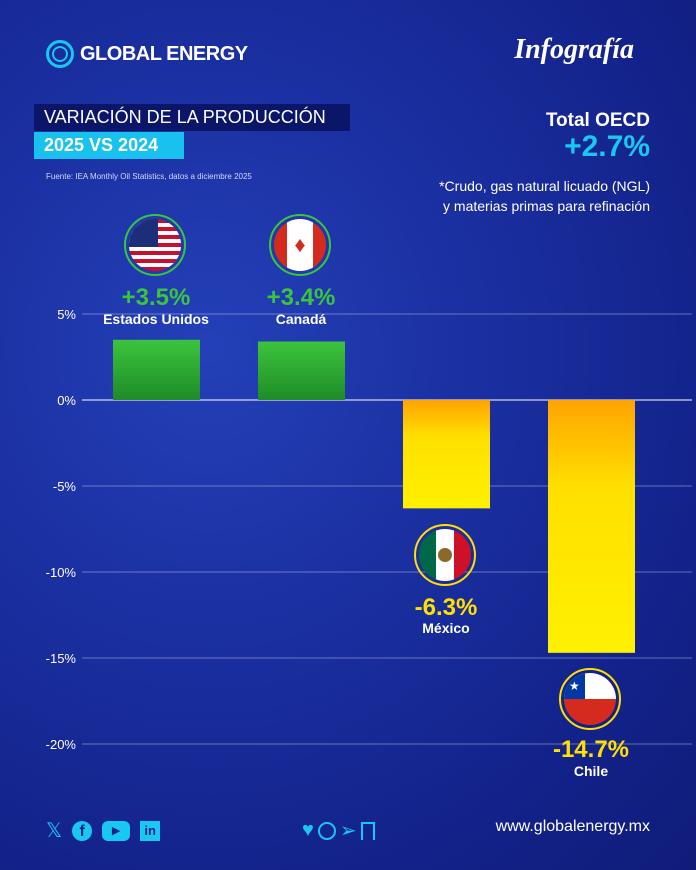  What do you see at coordinates (301, 297) in the screenshot?
I see `value-label-canada: +3.4%` at bounding box center [301, 297].